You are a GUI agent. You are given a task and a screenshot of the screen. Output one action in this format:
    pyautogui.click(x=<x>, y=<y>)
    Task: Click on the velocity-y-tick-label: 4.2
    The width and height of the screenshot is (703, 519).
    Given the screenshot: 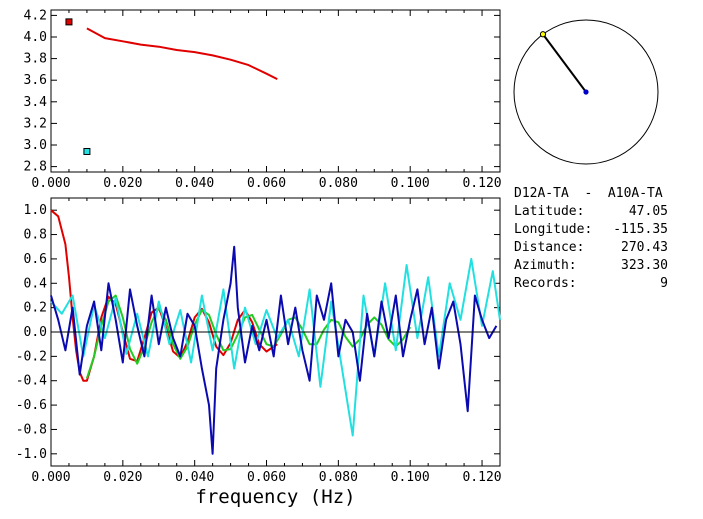 What is the action you would take?
    pyautogui.click(x=35, y=15)
    